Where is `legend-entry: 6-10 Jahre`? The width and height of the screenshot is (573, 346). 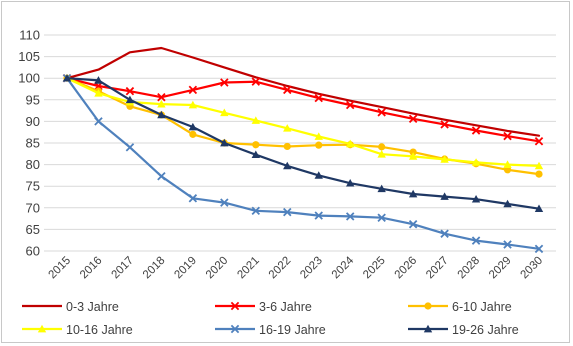
legend-entry: 6-10 Jahre is located at coordinates (460, 307).